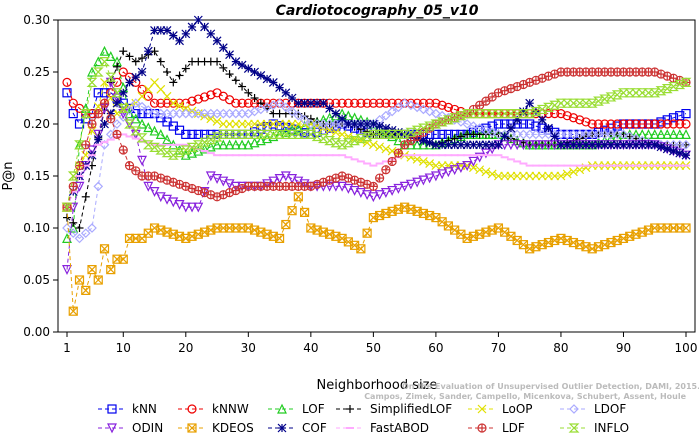  What do you see at coordinates (513, 427) in the screenshot?
I see `legend-label: LDF` at bounding box center [513, 427].